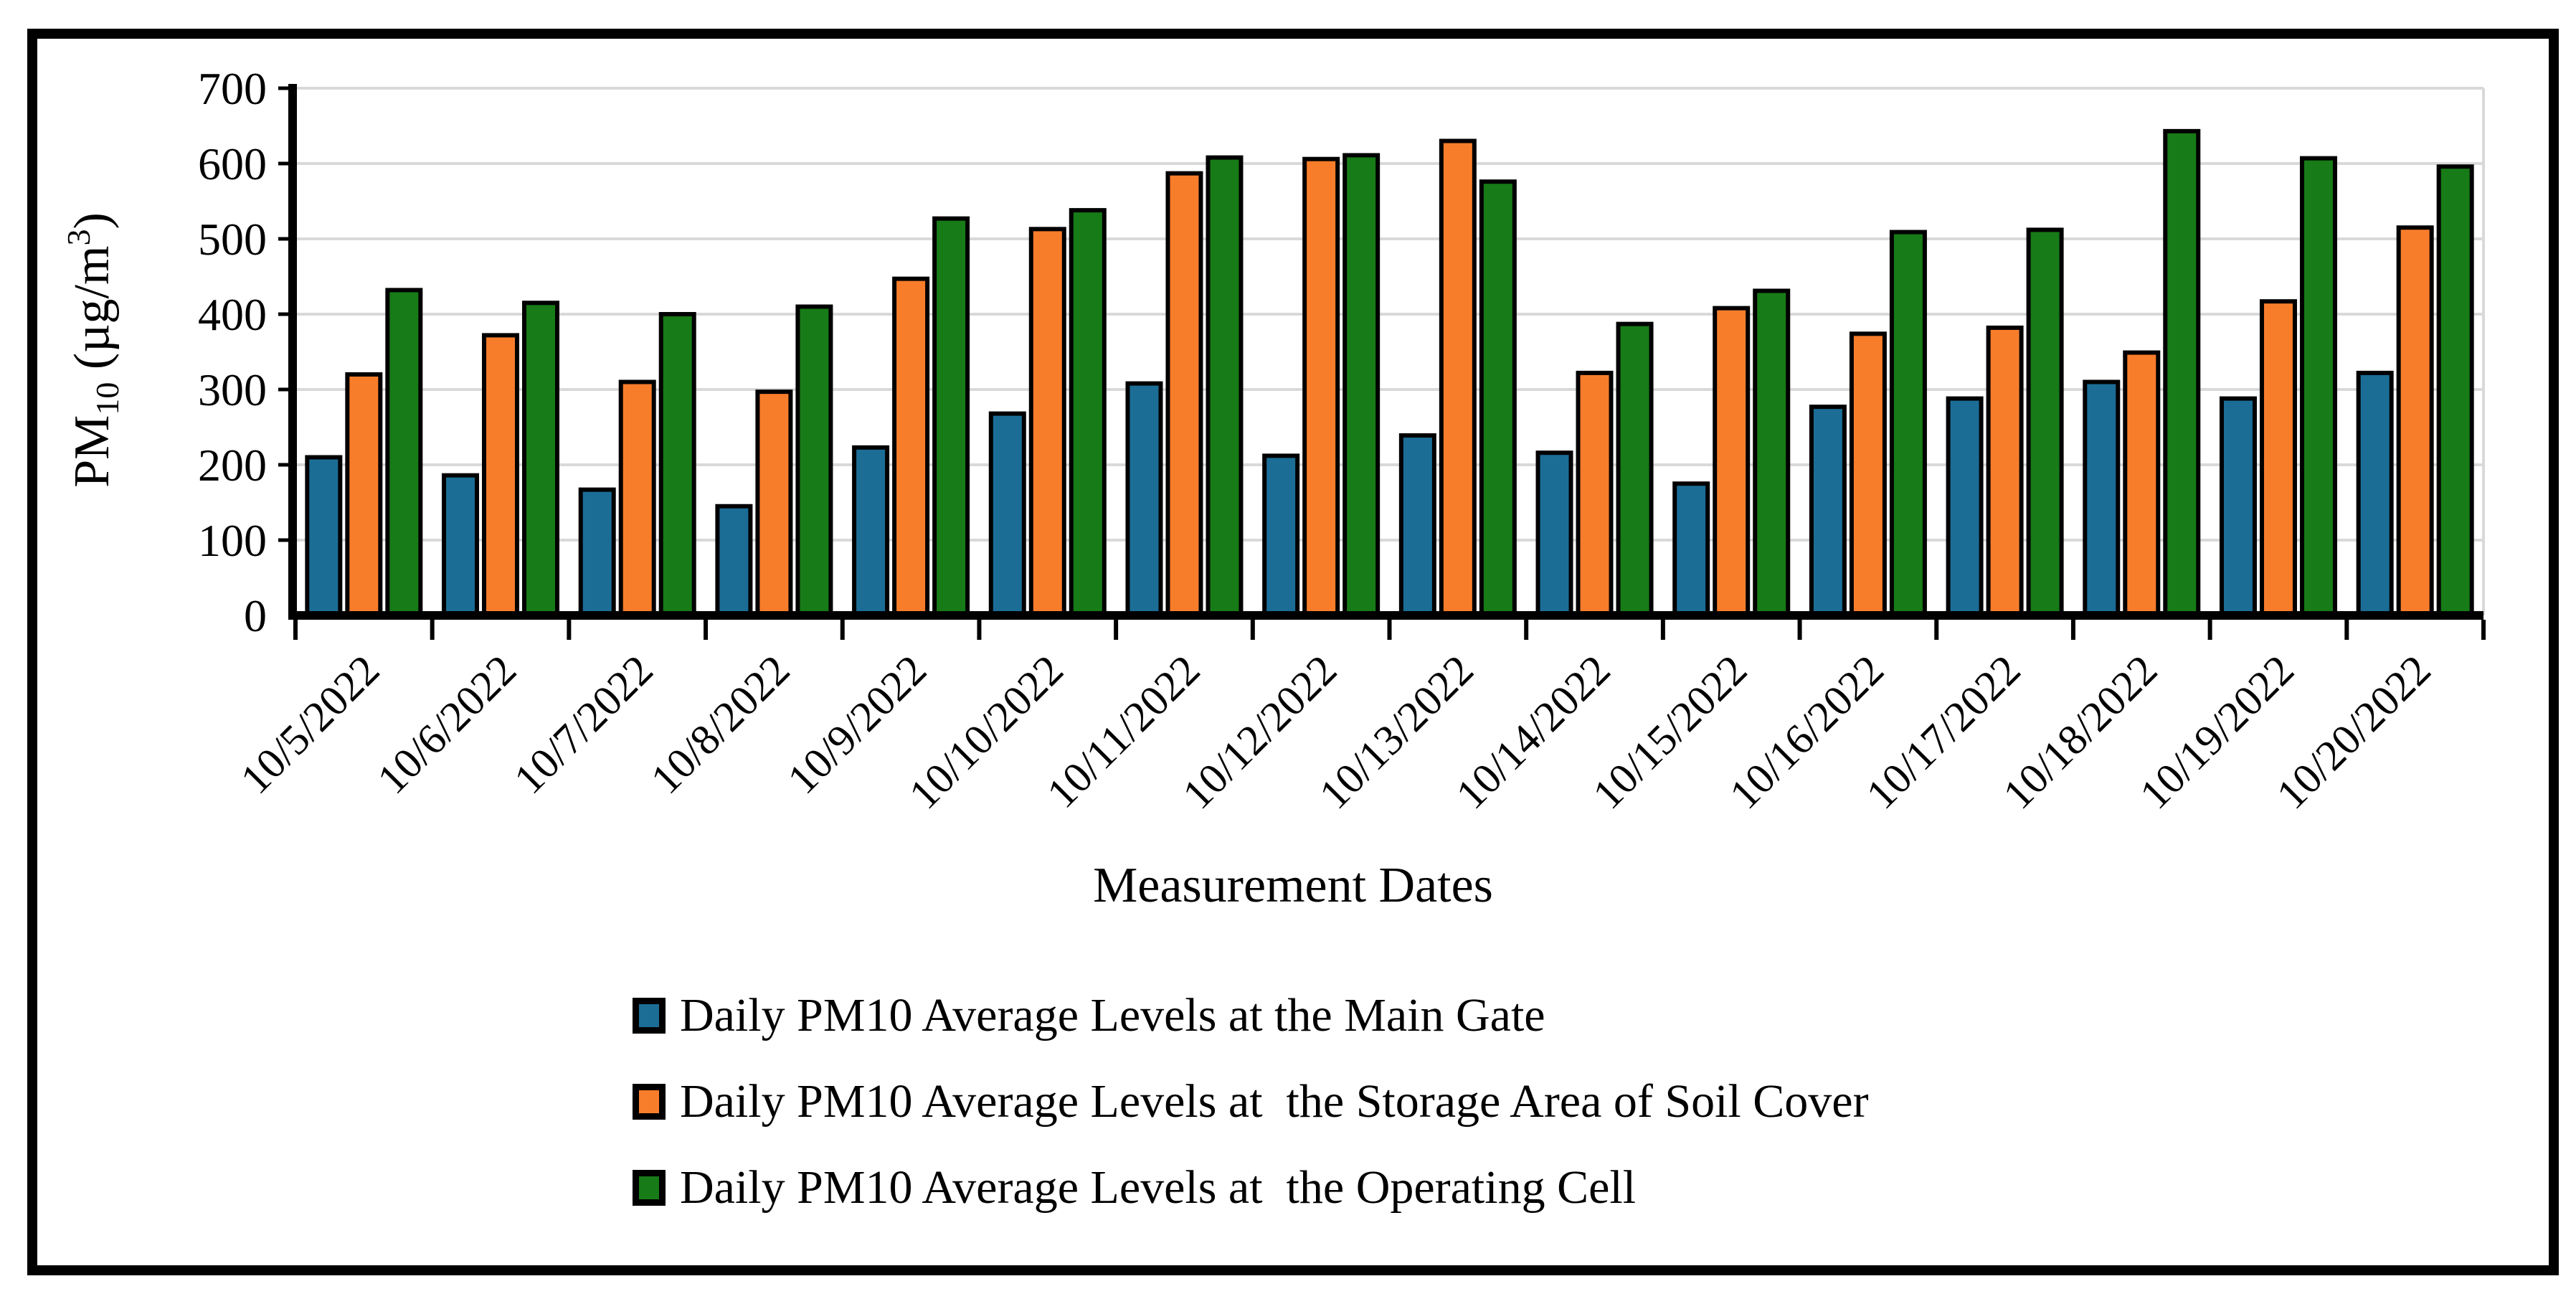 Image resolution: width=2576 pixels, height=1299 pixels. I want to click on bar-operating-cell-10/7/2022, so click(677, 465).